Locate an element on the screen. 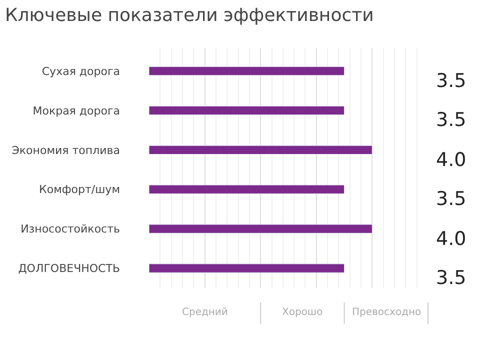 Image resolution: width=500 pixels, height=340 pixels. y-tick-label: Комфорт/шум is located at coordinates (79, 189).